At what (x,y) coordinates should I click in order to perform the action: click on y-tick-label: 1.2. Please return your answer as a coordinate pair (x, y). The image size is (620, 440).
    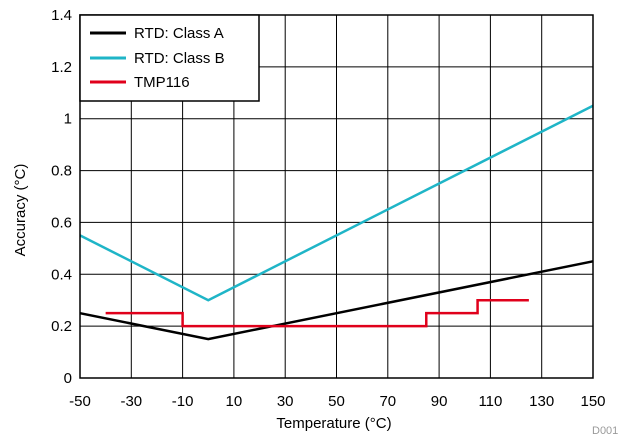
    Looking at the image, I should click on (61, 67).